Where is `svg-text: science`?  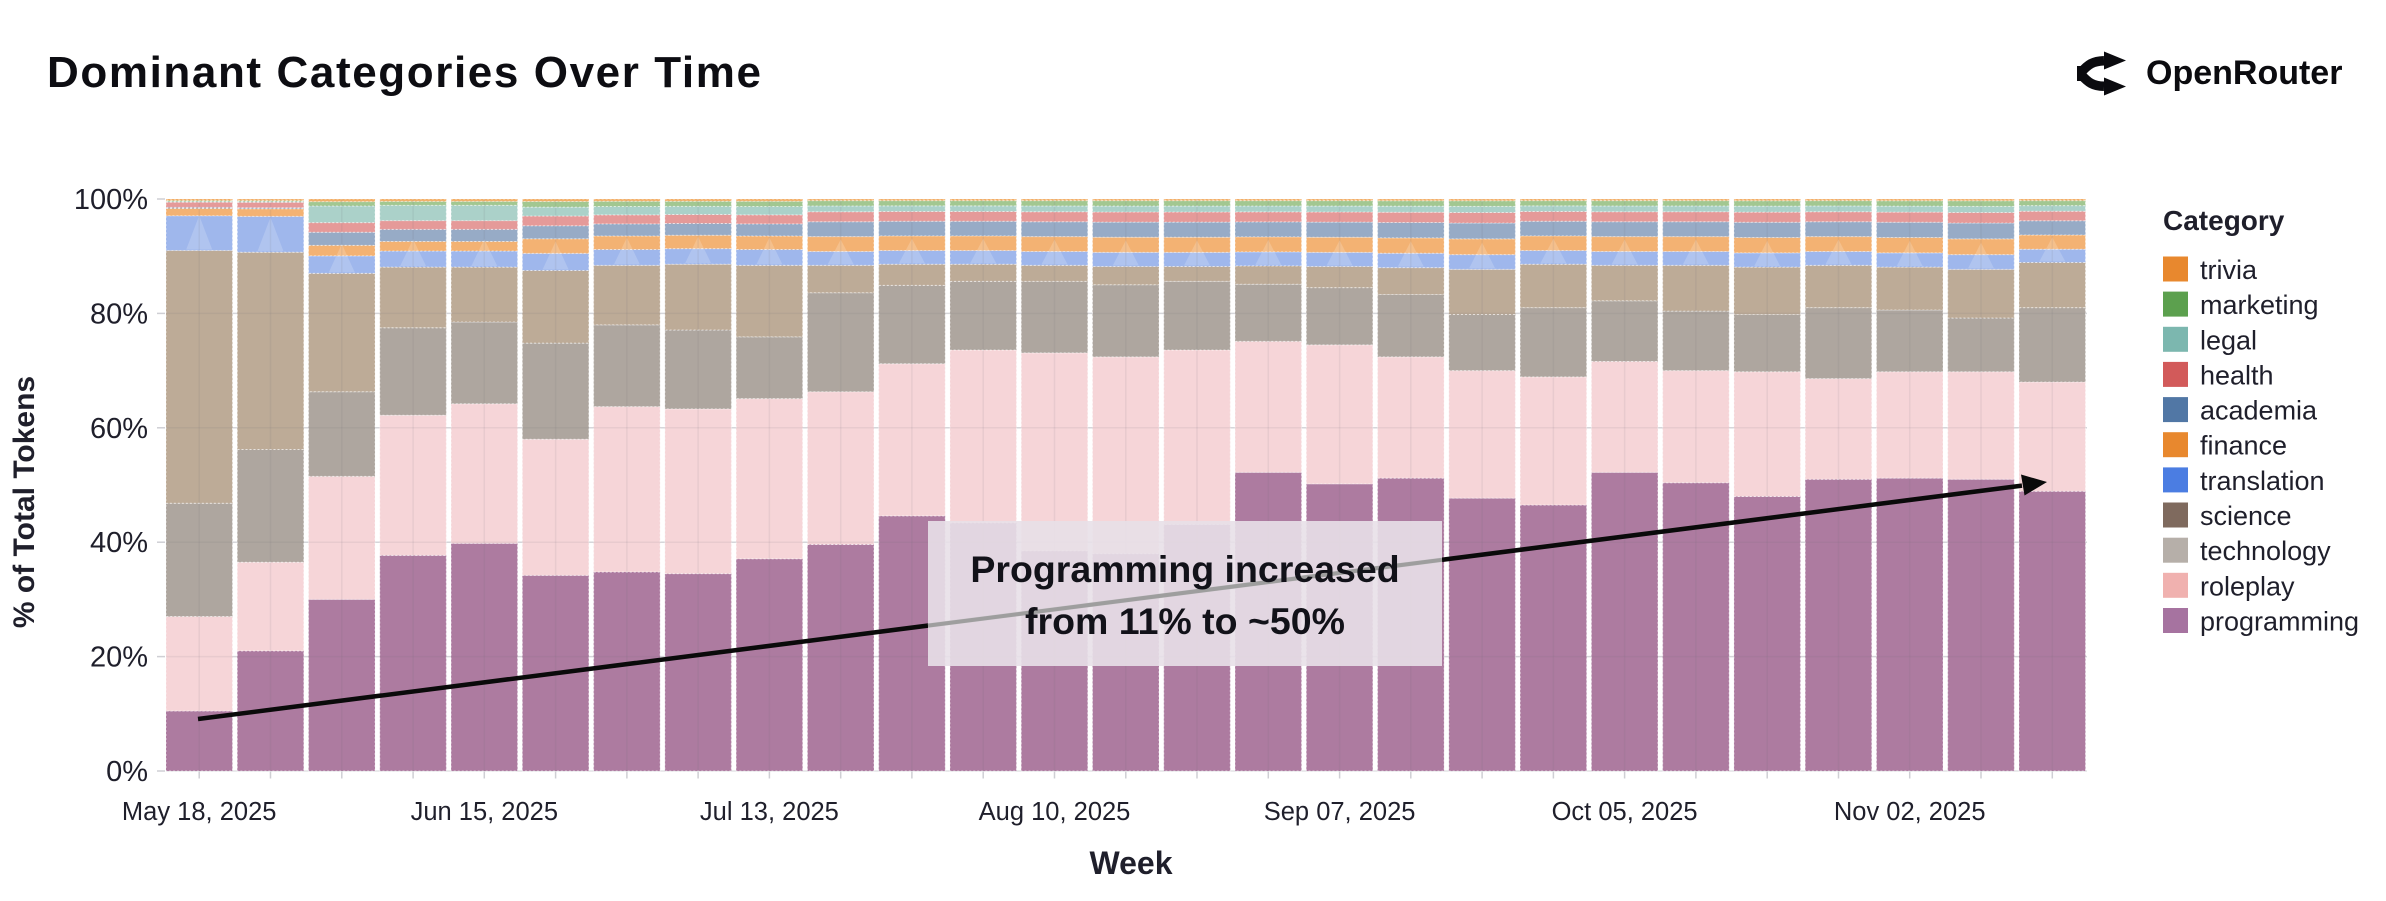 svg-text: science is located at coordinates (2246, 516).